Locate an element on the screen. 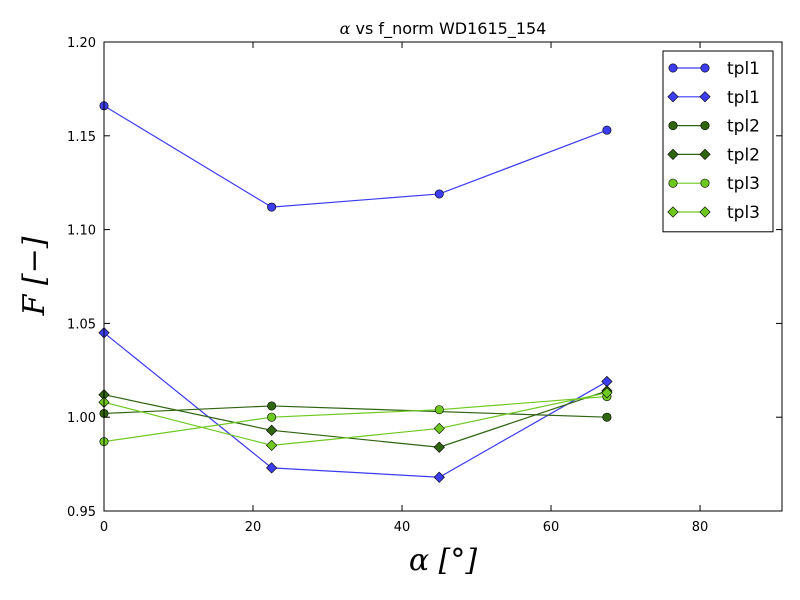 This screenshot has width=800, height=600. y-tick-label: 1.20 is located at coordinates (81, 43).